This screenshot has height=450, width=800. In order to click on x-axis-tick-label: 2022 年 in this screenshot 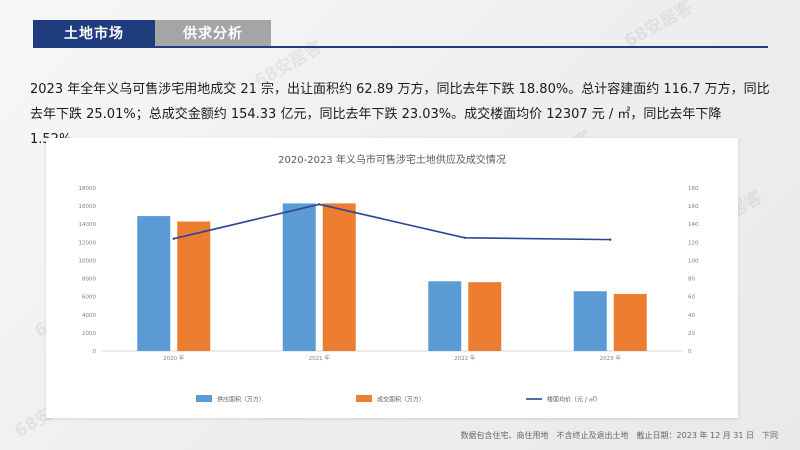, I will do `click(465, 358)`.